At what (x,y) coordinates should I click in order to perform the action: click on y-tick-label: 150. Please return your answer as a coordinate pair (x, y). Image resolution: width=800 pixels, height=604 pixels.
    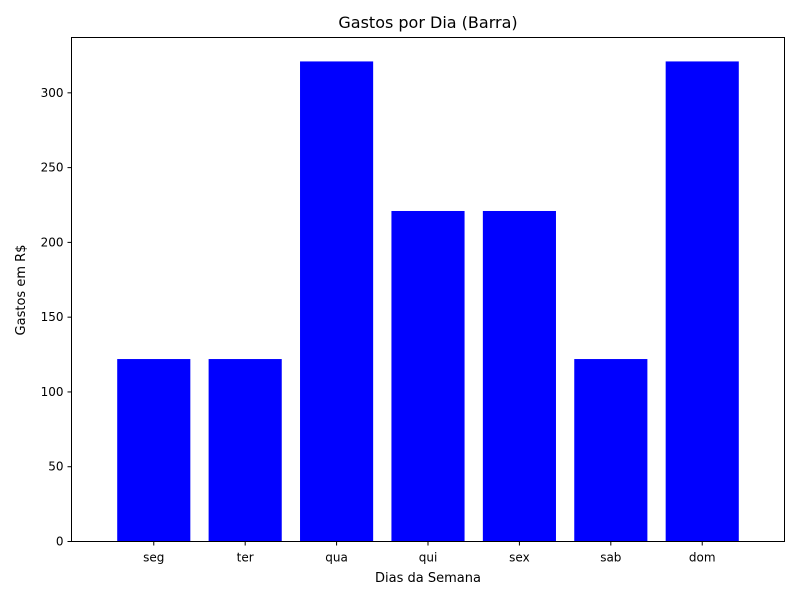
    Looking at the image, I should click on (52, 317).